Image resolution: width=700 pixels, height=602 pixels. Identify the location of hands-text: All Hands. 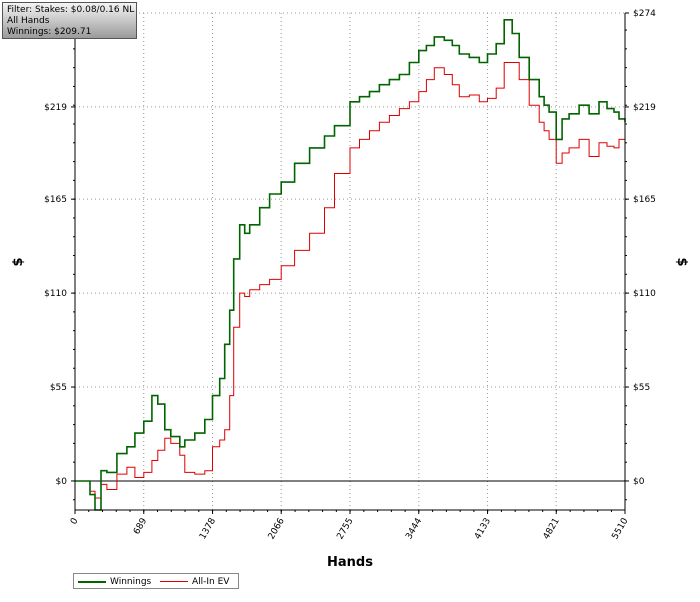
(28, 21).